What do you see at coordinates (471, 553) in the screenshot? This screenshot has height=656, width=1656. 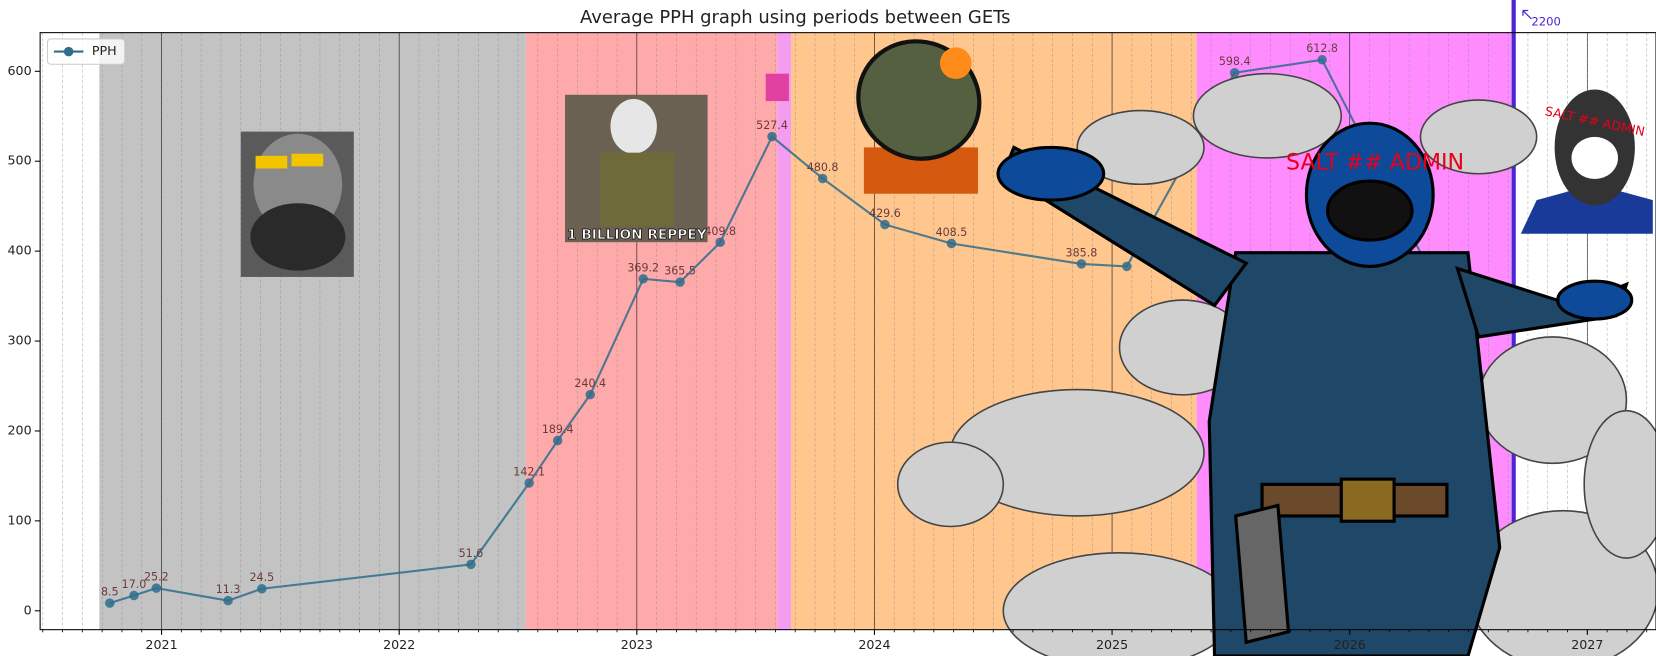 I see `data-label: 51.6` at bounding box center [471, 553].